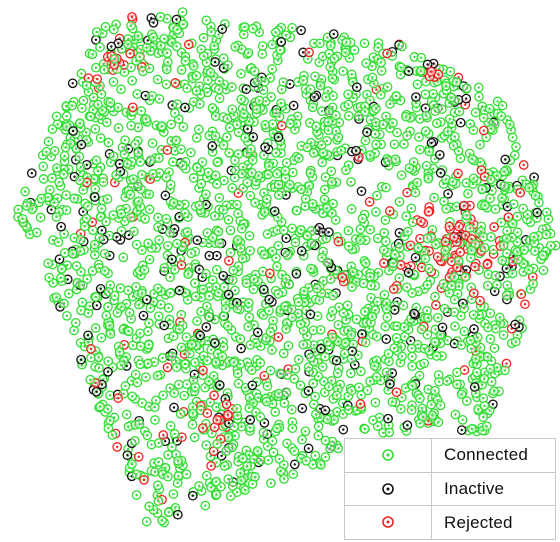  What do you see at coordinates (450, 489) in the screenshot?
I see `legend: Connected Inactive Rejected` at bounding box center [450, 489].